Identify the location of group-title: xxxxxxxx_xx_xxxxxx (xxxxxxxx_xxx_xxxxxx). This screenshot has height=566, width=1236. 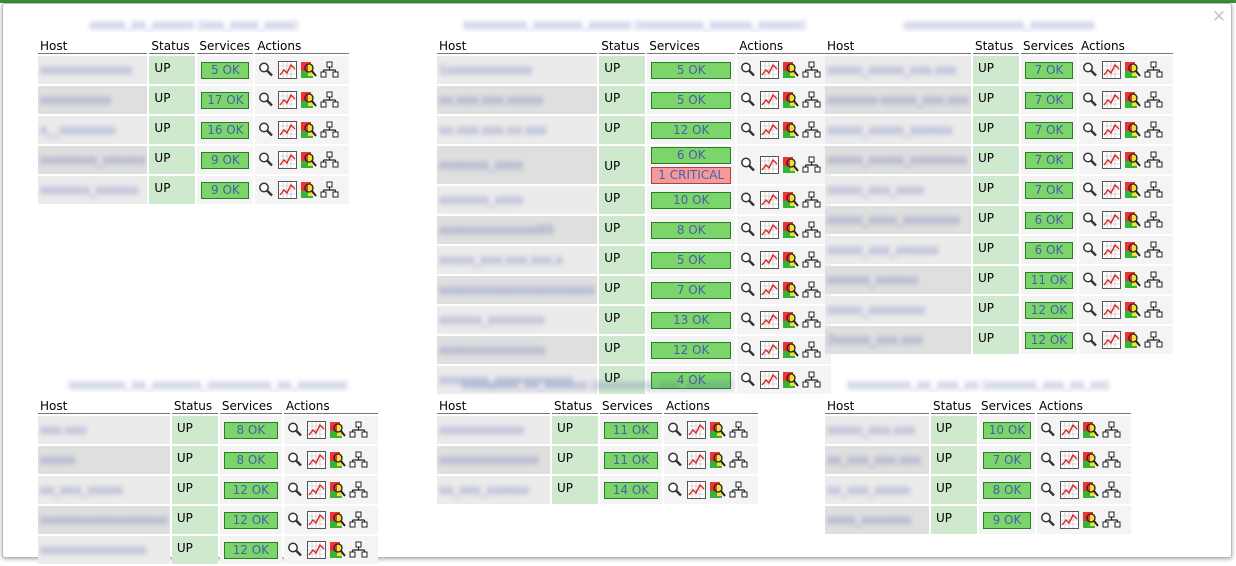
(597, 385).